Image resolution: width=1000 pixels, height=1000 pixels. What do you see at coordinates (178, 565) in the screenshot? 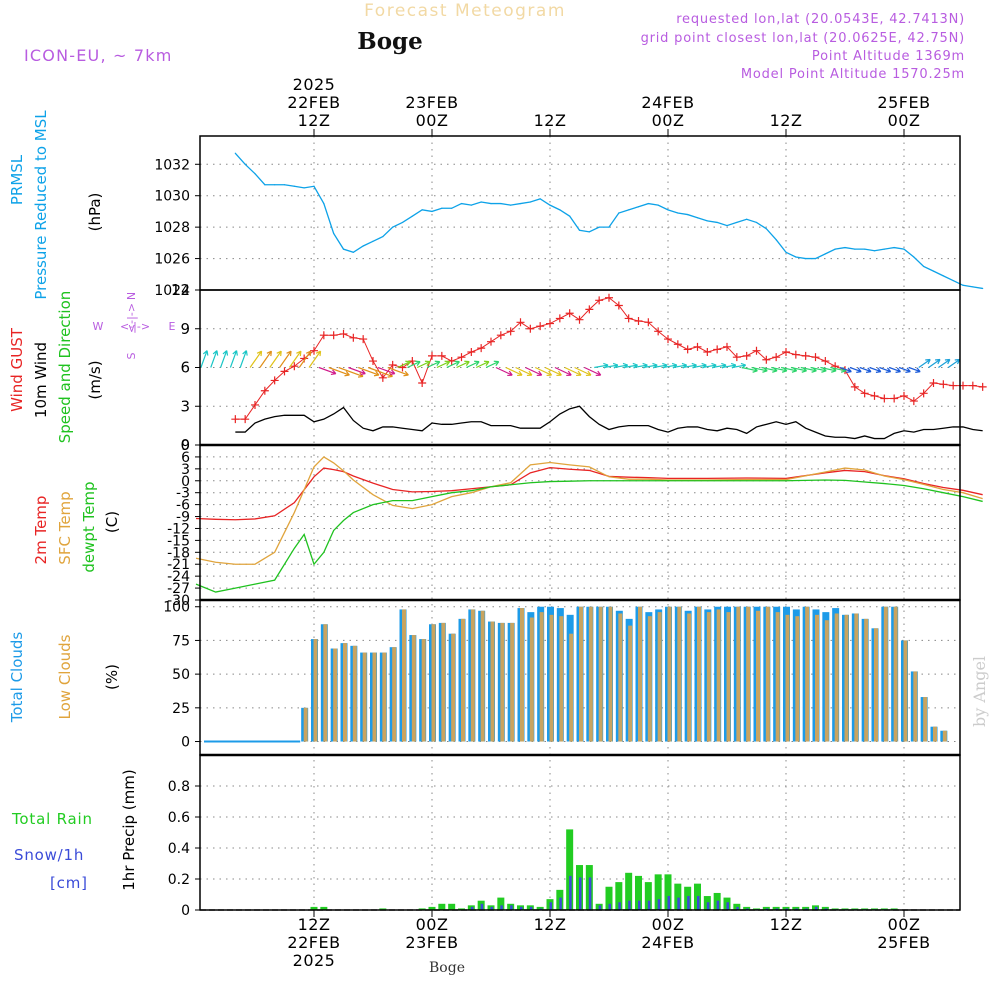
I see `y-tick-label: -21` at bounding box center [178, 565].